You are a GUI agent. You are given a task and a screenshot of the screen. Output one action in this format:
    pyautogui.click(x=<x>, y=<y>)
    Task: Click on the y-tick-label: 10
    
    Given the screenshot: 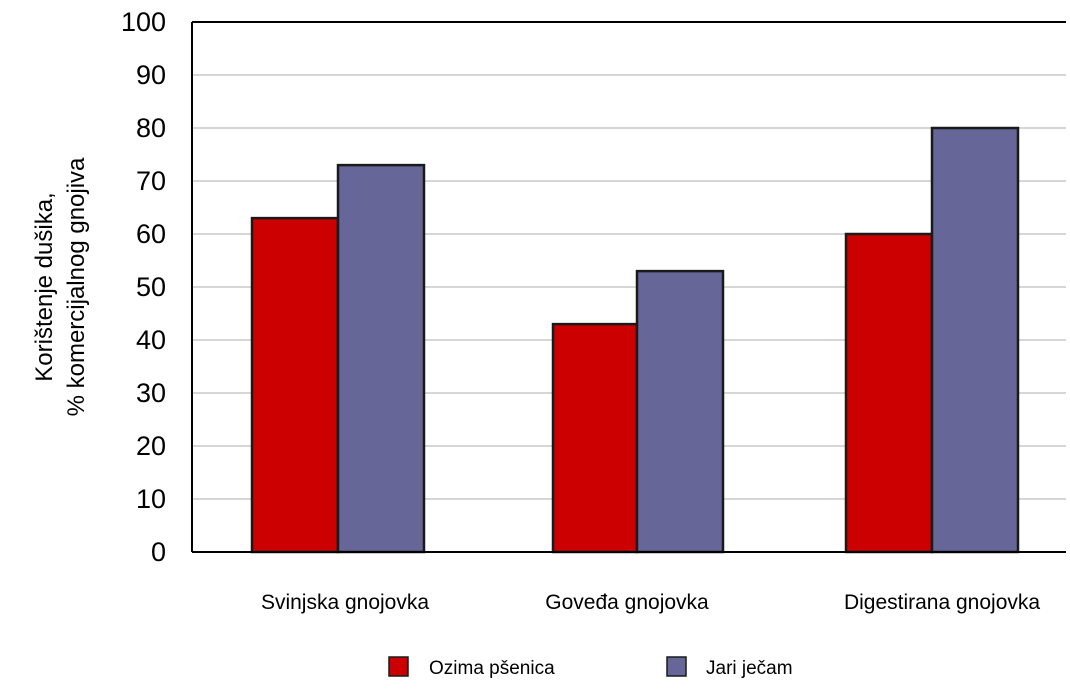 What is the action you would take?
    pyautogui.click(x=151, y=499)
    